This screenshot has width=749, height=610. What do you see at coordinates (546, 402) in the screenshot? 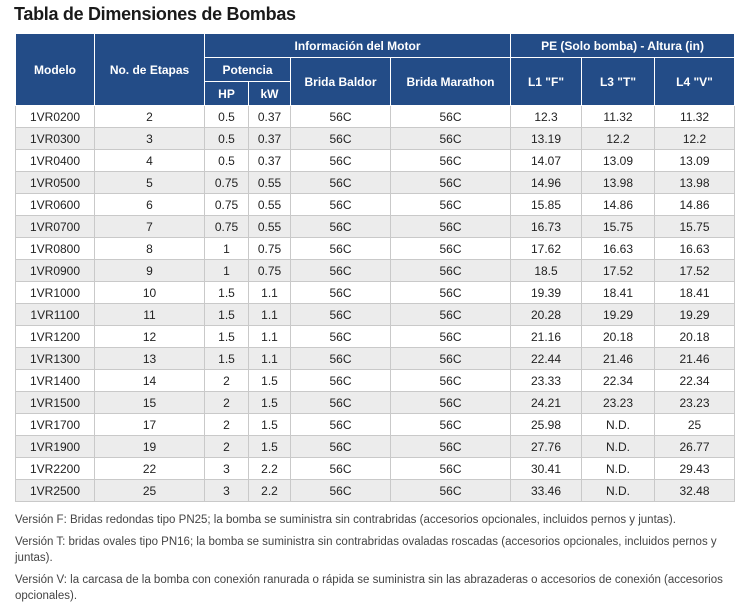
I see `table-cell: 24.21` at bounding box center [546, 402].